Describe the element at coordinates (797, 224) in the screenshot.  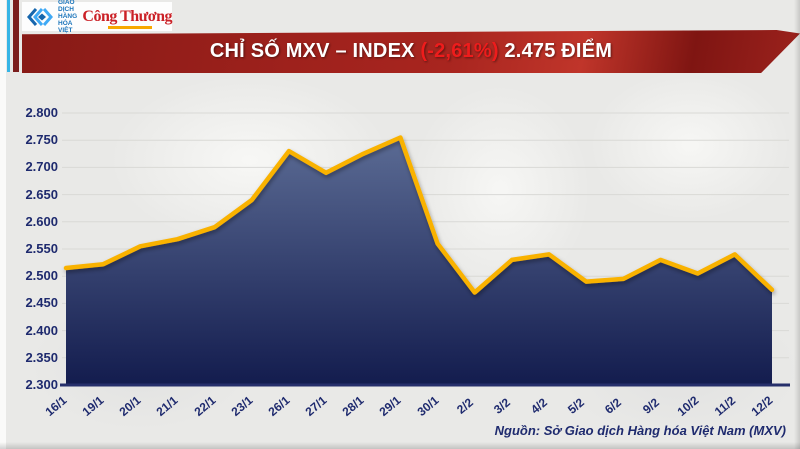
I see `right-edge-shadow` at that location.